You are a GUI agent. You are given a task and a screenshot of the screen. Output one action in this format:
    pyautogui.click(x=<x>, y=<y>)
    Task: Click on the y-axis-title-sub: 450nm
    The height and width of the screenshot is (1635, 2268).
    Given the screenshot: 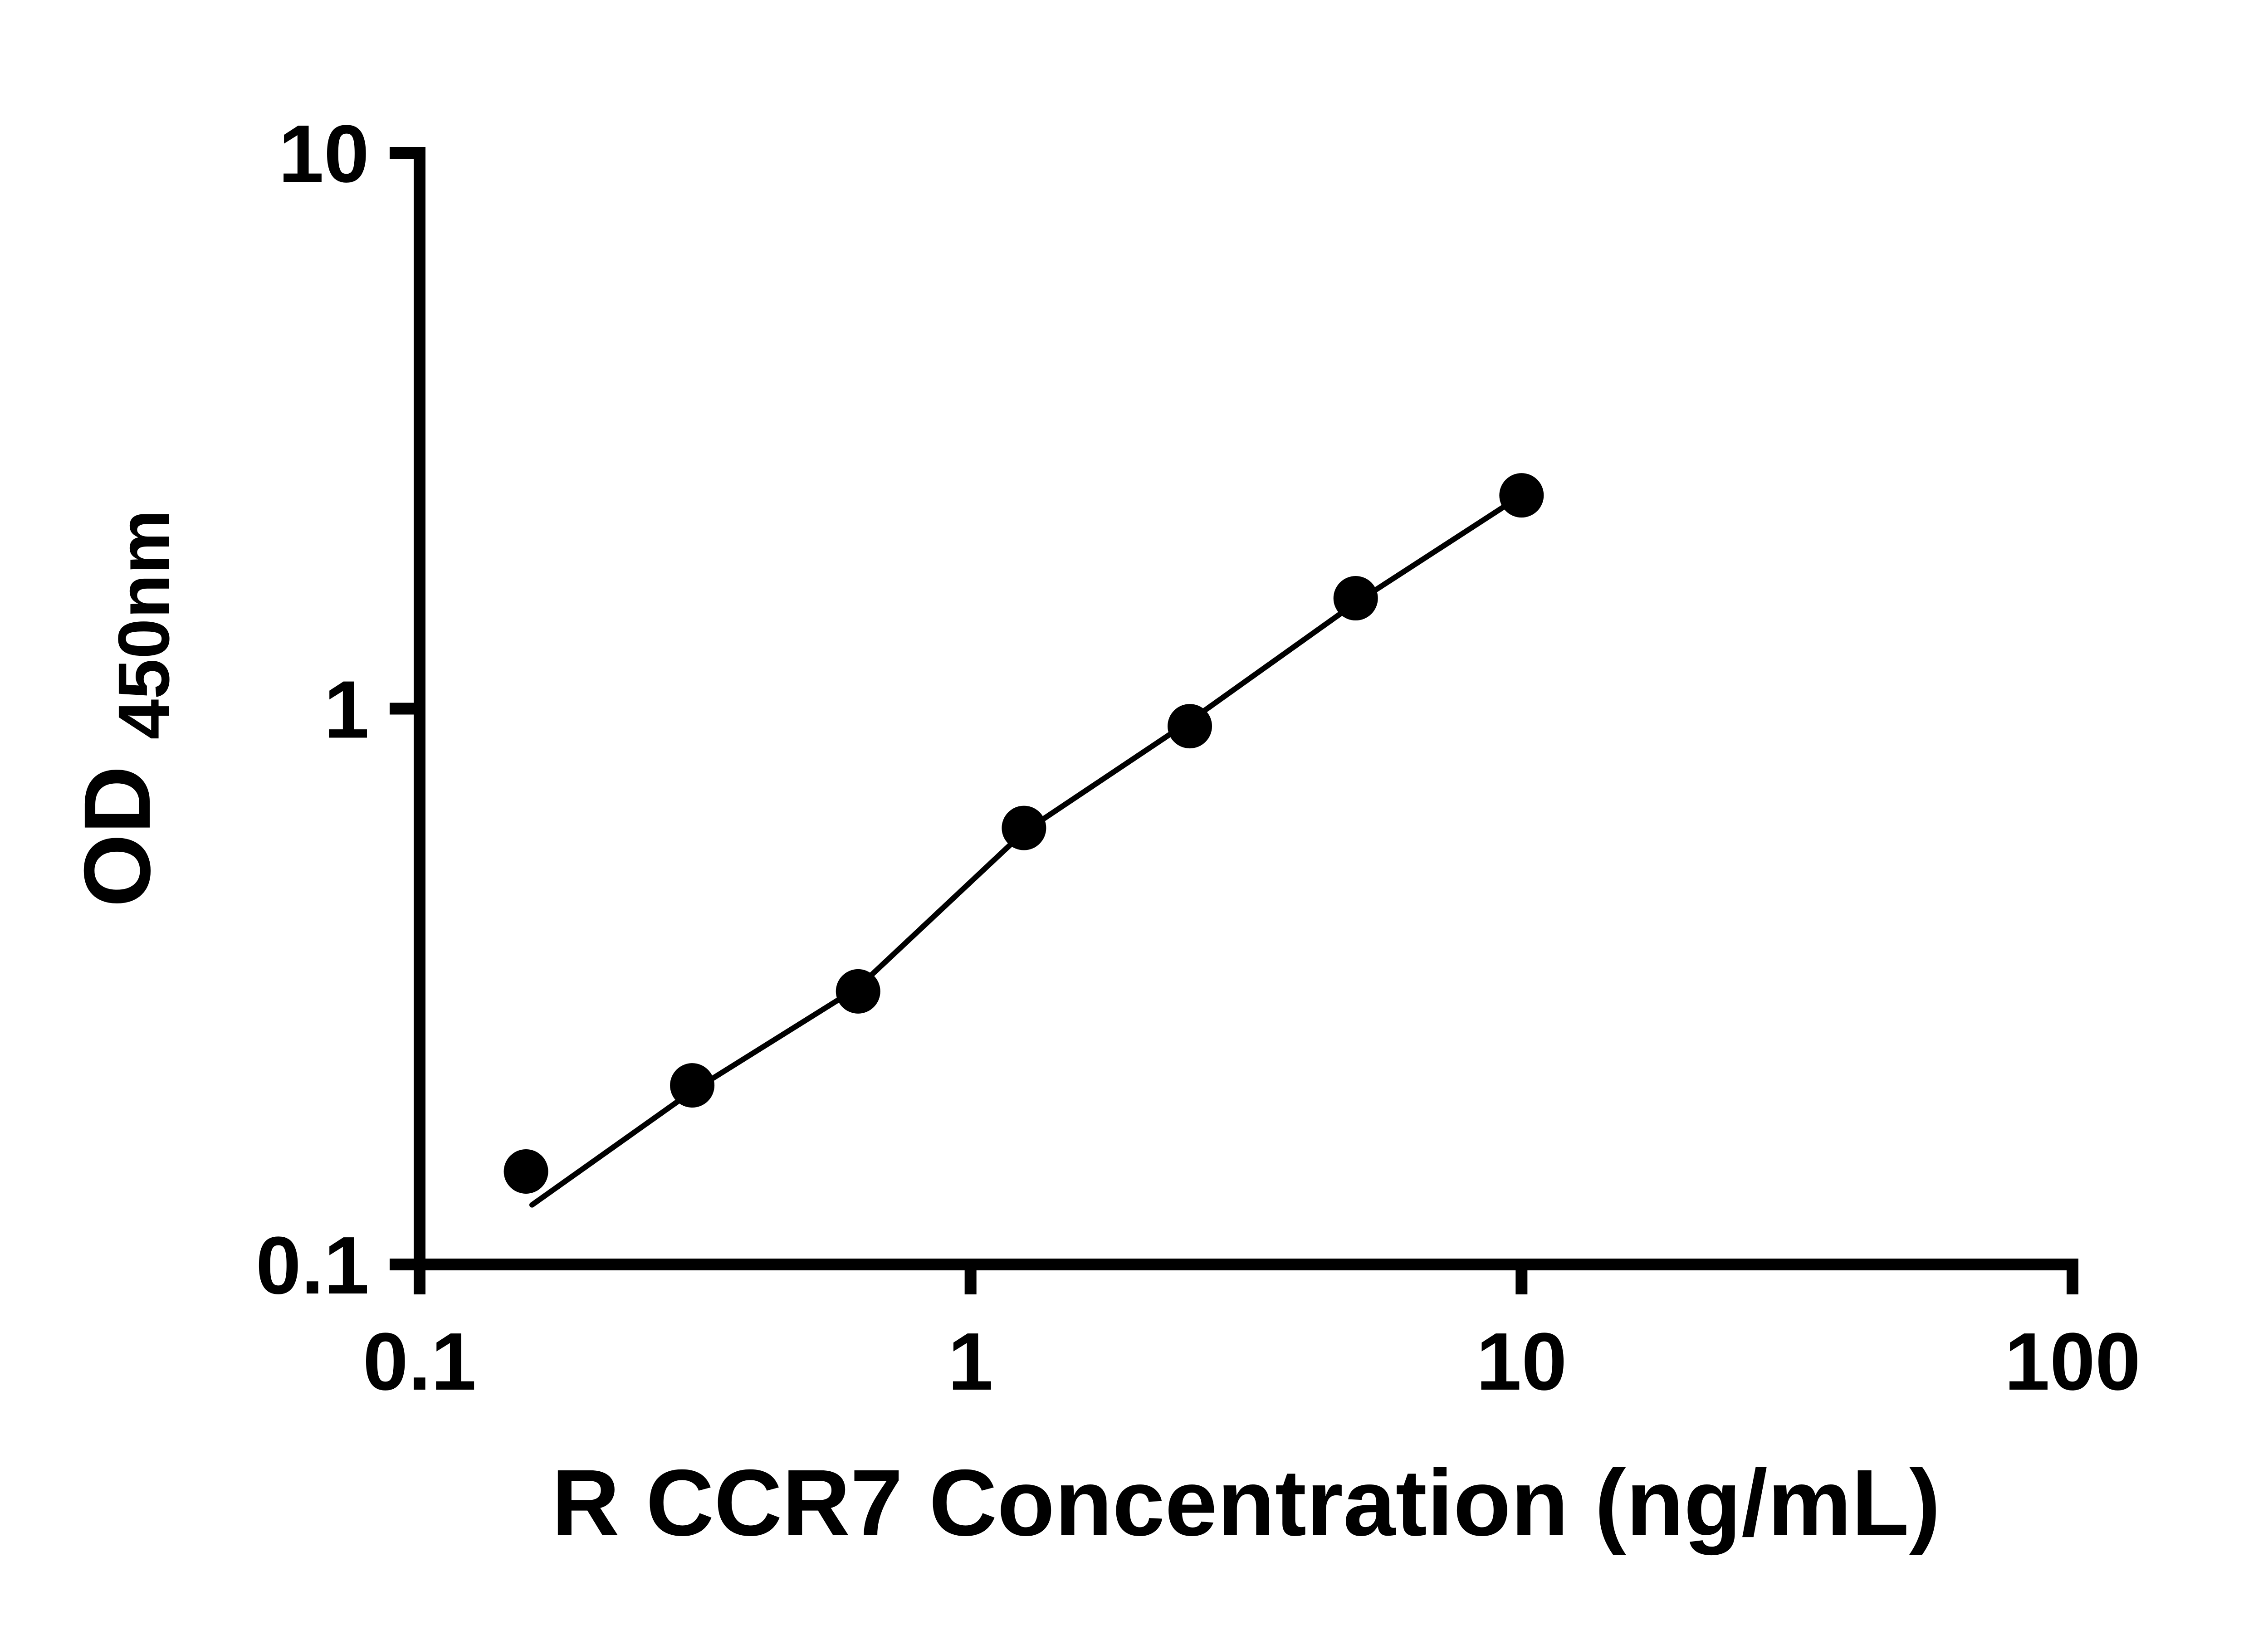 What is the action you would take?
    pyautogui.click(x=144, y=625)
    